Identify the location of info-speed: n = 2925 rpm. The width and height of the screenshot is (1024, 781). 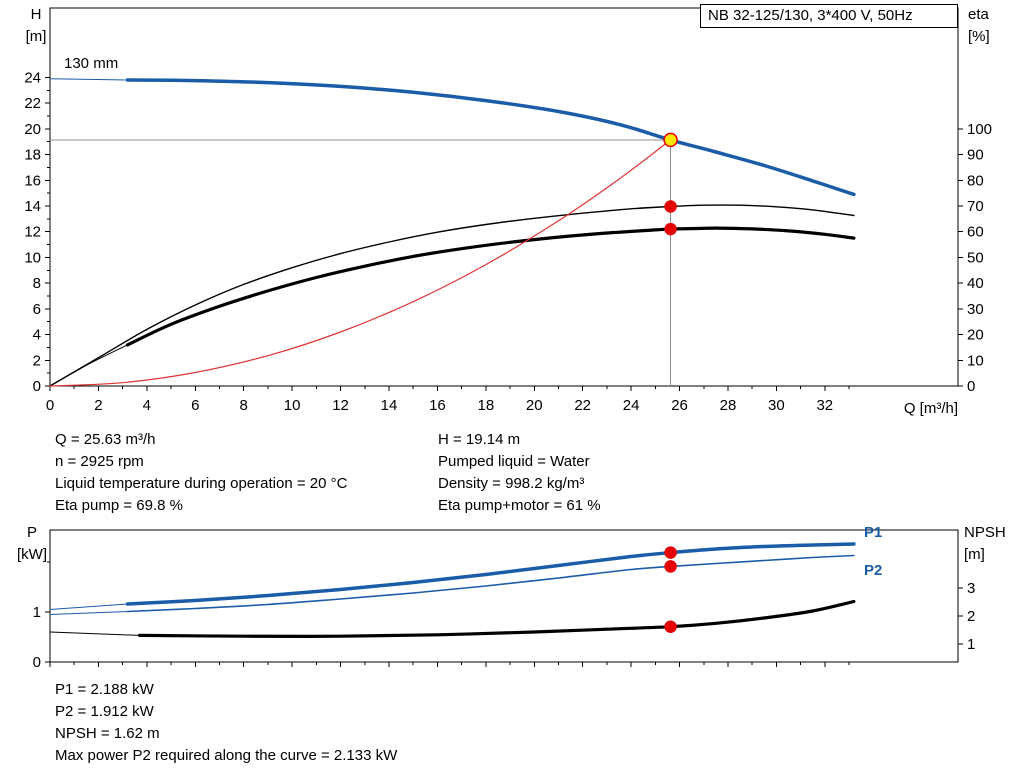
(99, 461).